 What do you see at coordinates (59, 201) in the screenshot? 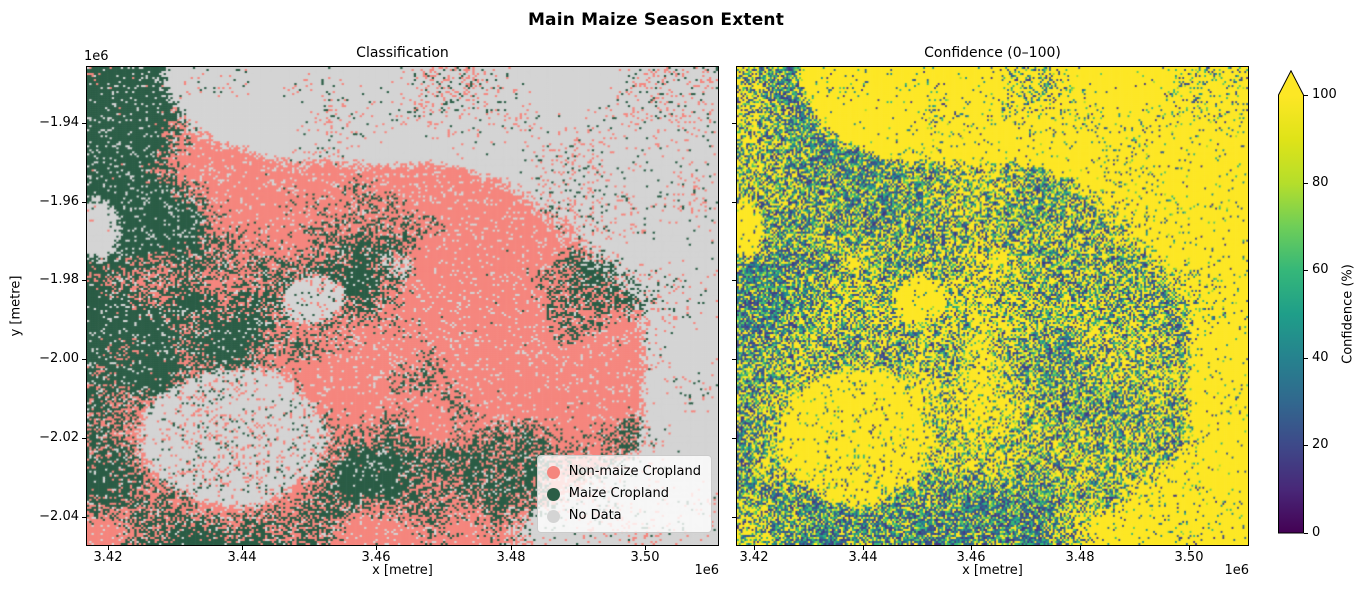
I see `y-tick-label: −1.96` at bounding box center [59, 201].